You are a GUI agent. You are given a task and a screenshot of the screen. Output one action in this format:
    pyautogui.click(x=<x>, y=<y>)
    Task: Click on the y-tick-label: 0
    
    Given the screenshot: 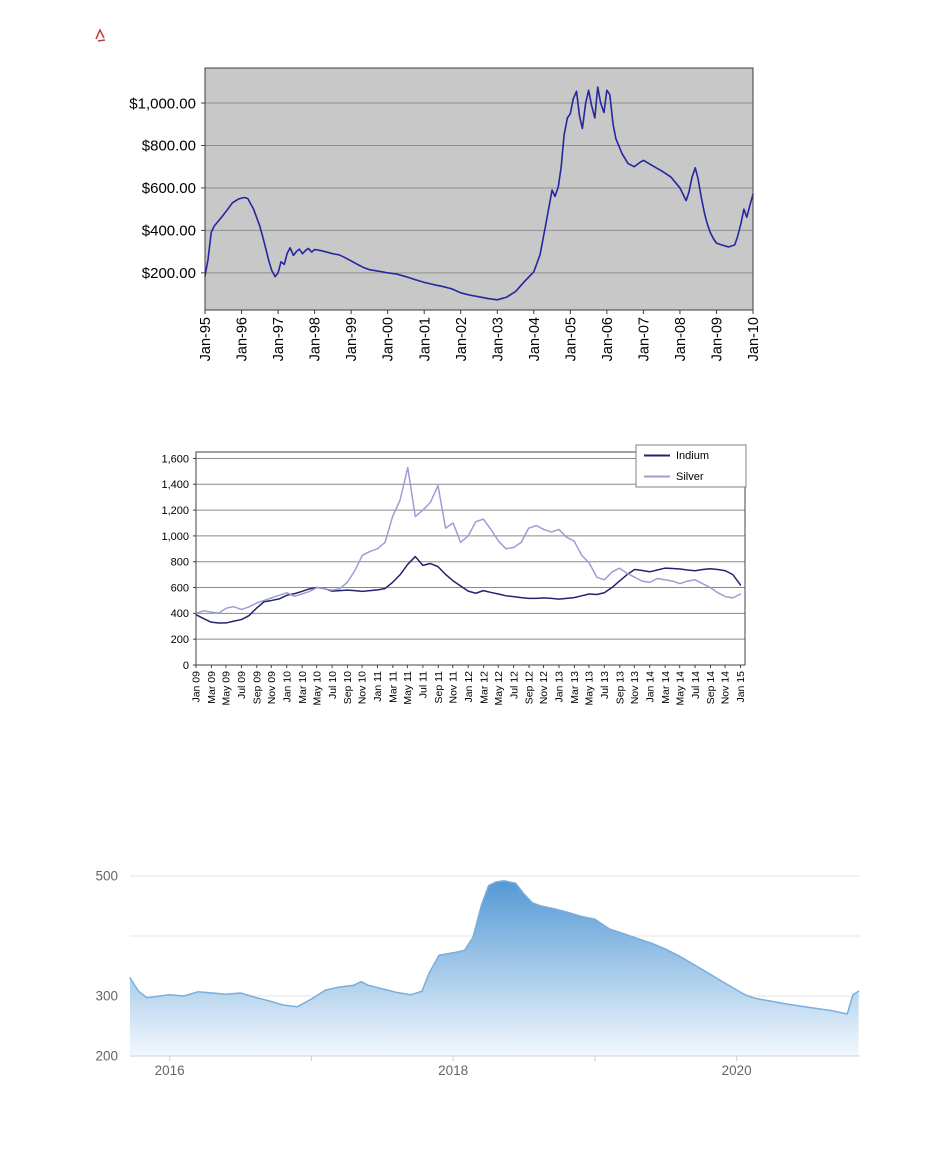 What is the action you would take?
    pyautogui.click(x=186, y=666)
    